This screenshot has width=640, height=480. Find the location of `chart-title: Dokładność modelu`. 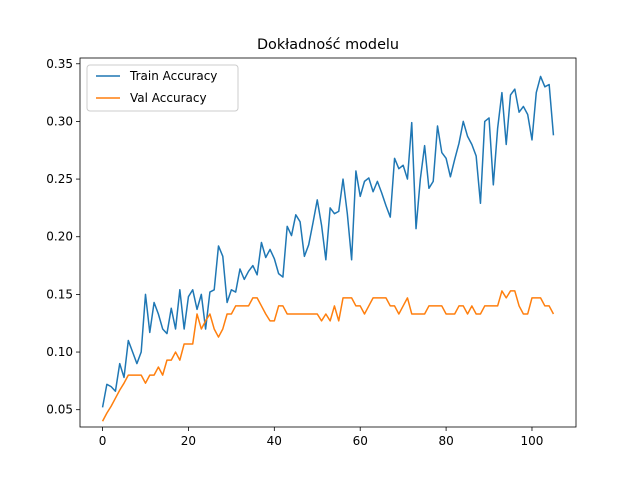

chart-title: Dokładność modelu is located at coordinates (328, 45).